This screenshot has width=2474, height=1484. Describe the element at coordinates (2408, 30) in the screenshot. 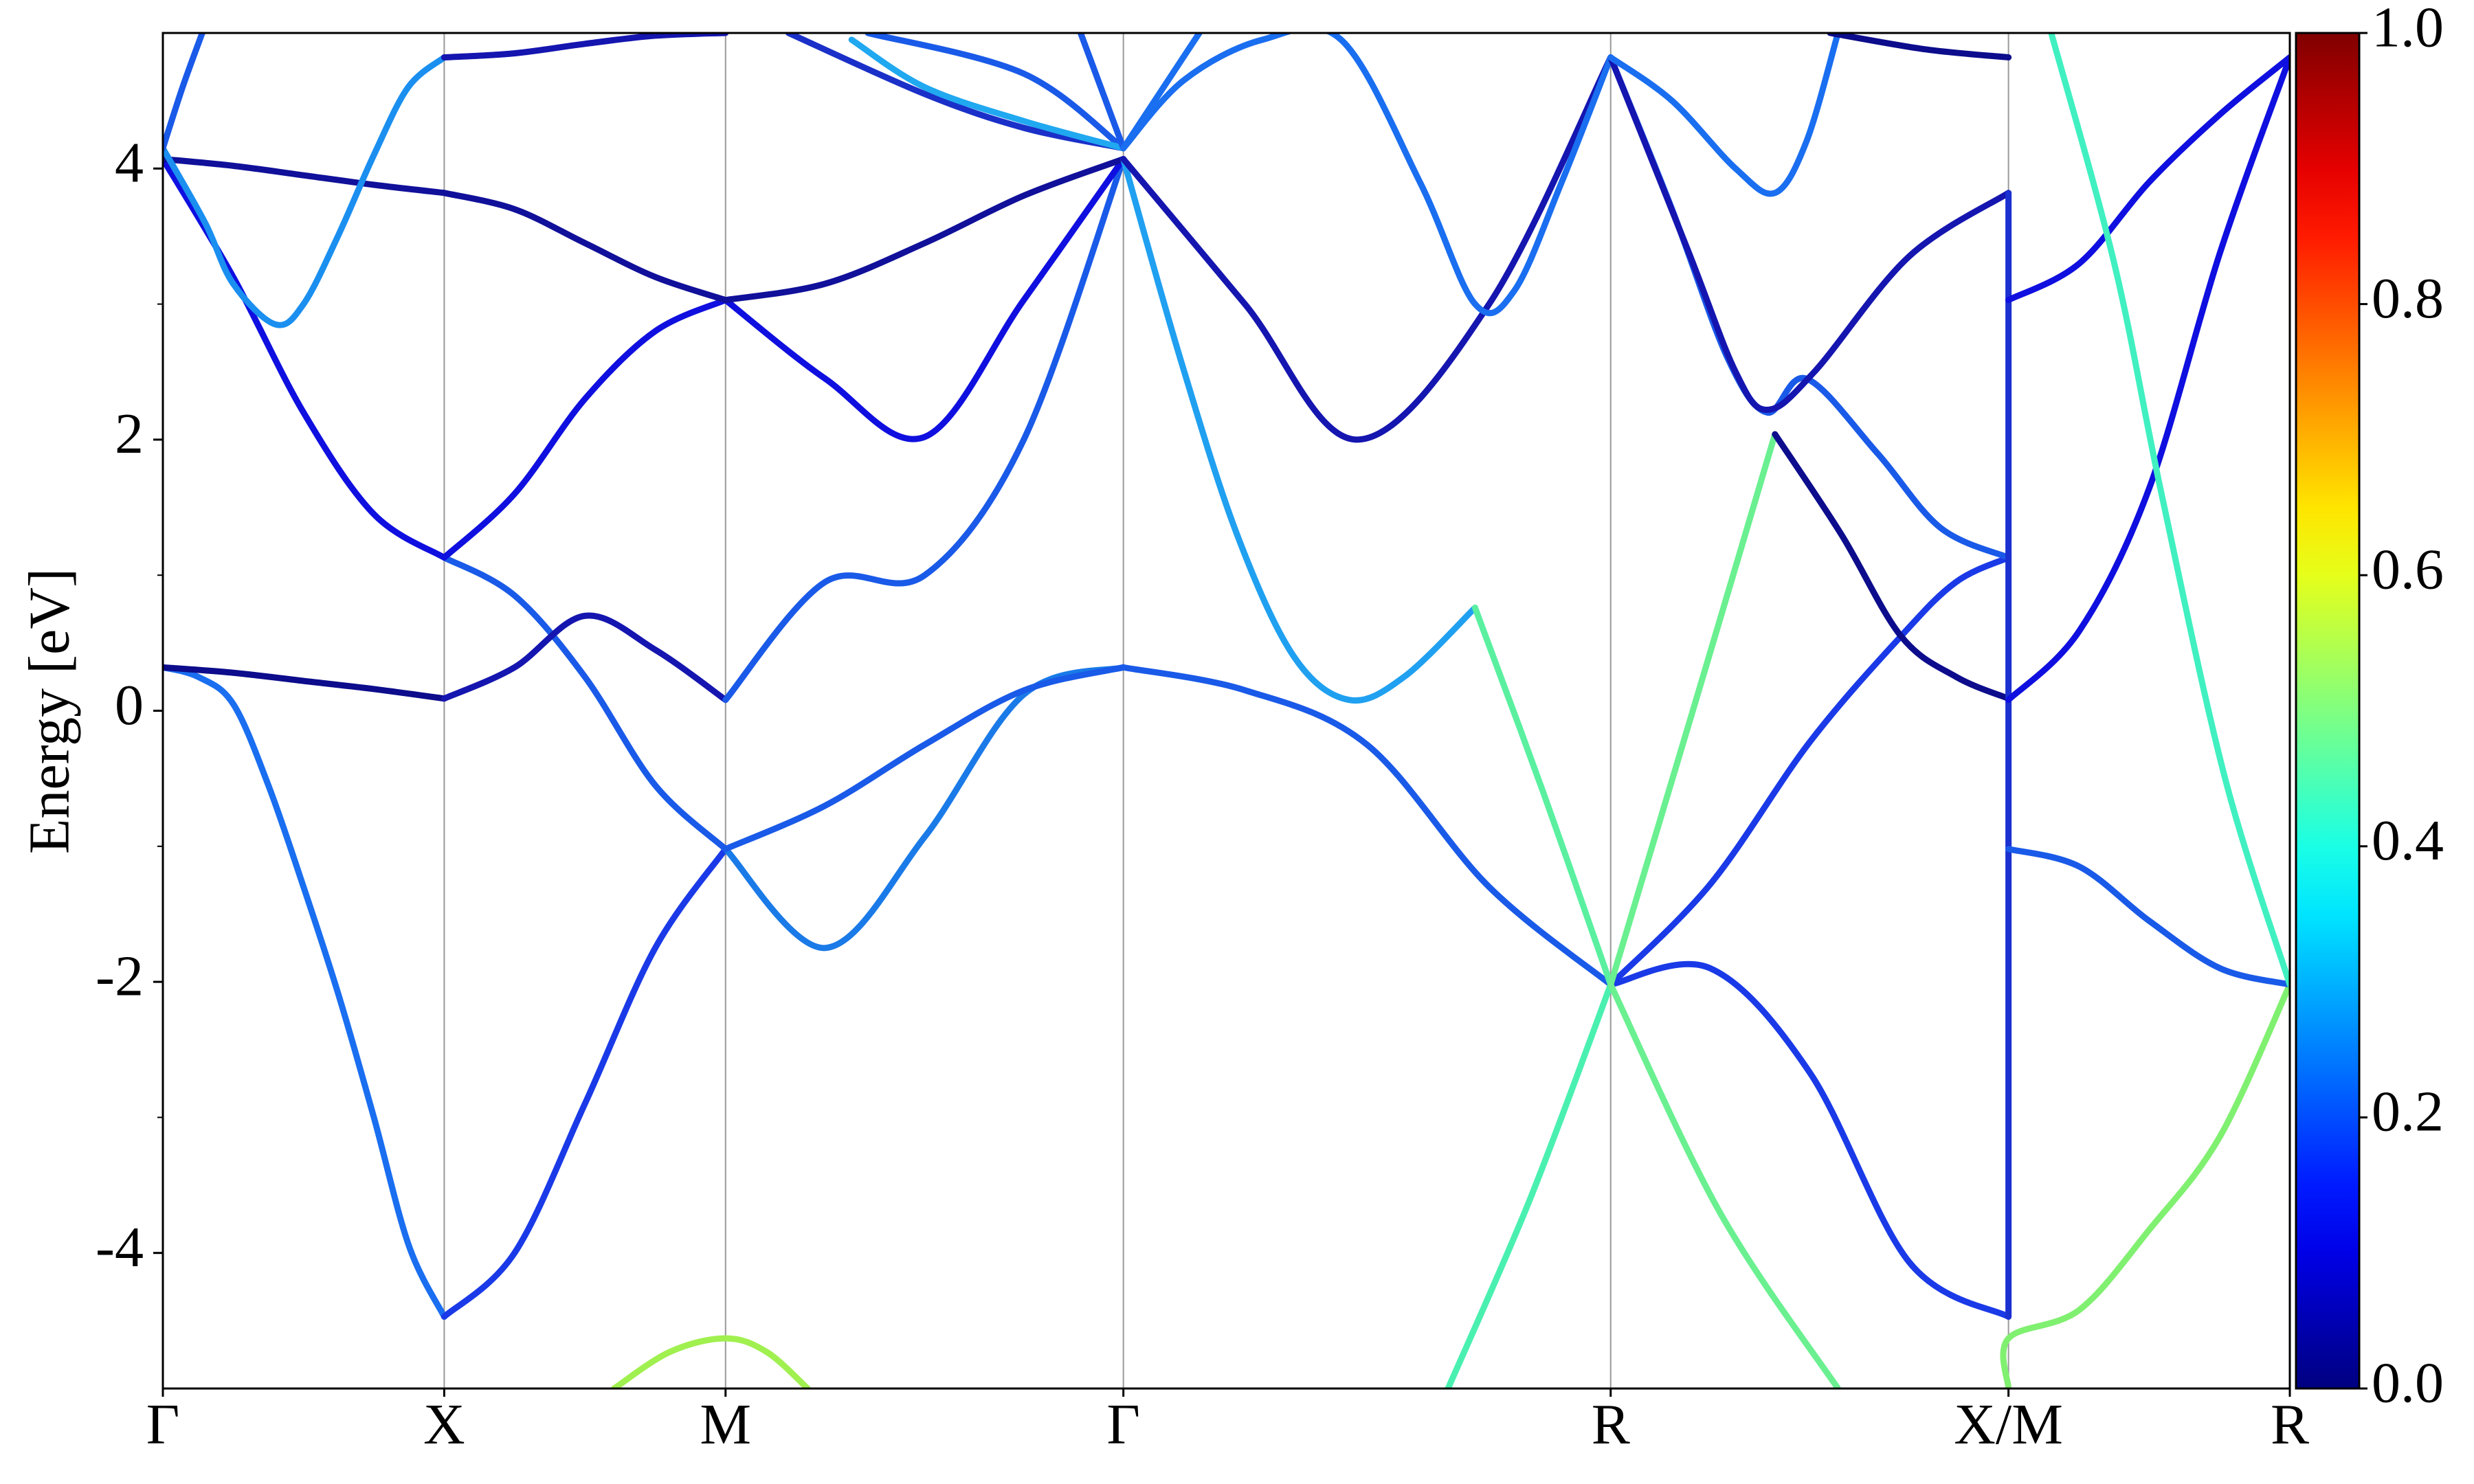

I see `colorbar-tick-label: 1.0` at that location.